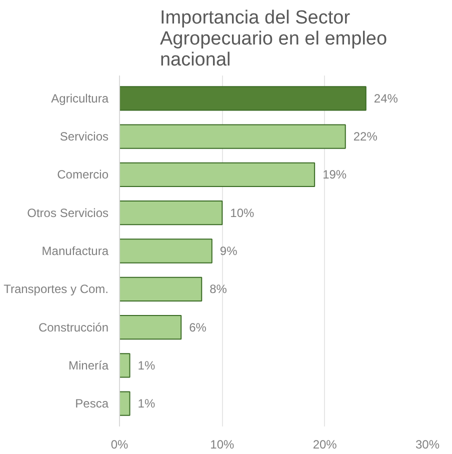 The height and width of the screenshot is (454, 452). What do you see at coordinates (242, 213) in the screenshot?
I see `data-label: 10%` at bounding box center [242, 213].